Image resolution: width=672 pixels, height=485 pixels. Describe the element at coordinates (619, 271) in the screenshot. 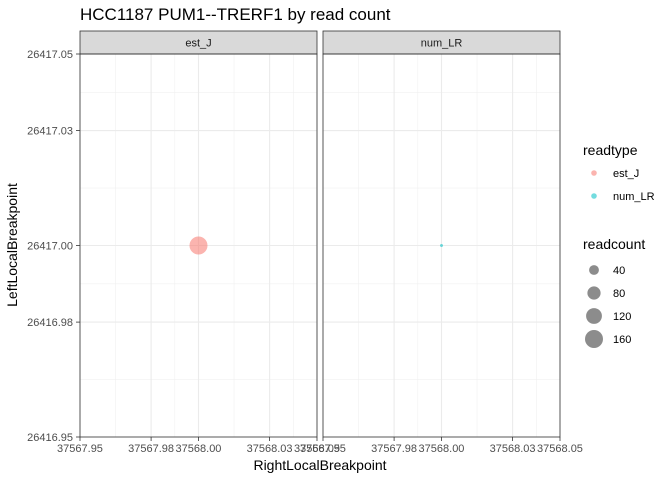

I see `legend-label-readcount: 40` at that location.